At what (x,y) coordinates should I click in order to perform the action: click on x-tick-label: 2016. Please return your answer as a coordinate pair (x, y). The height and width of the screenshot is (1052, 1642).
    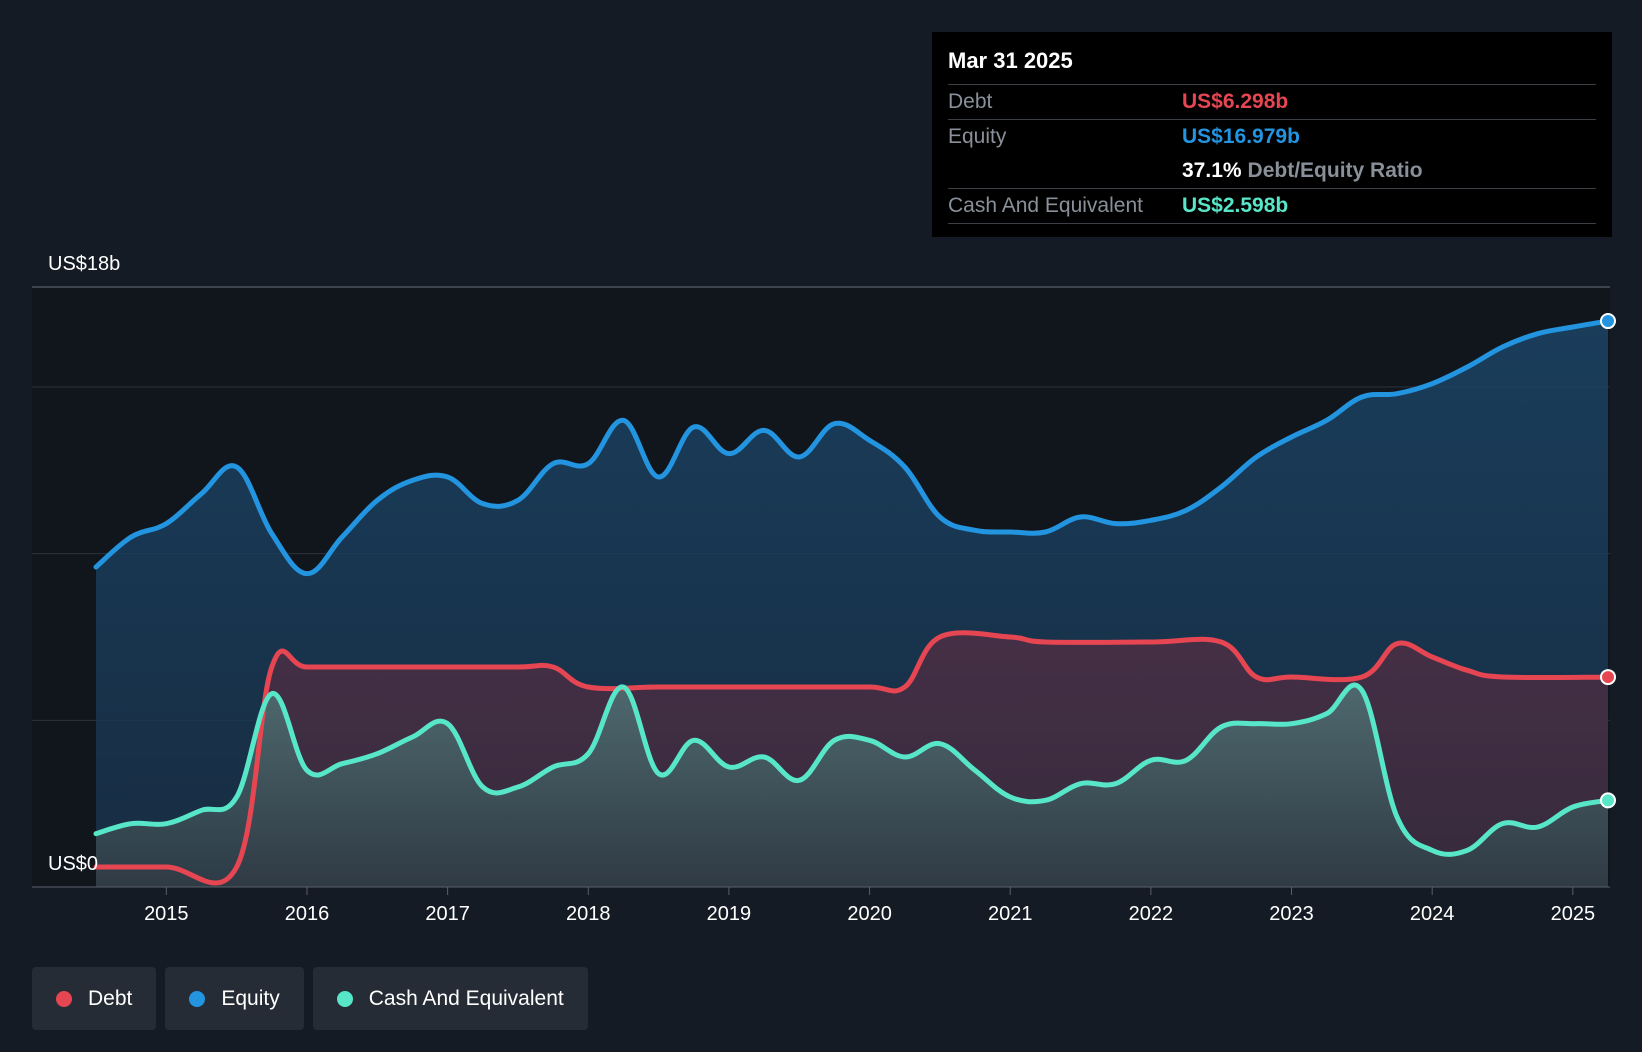
    Looking at the image, I should click on (307, 914).